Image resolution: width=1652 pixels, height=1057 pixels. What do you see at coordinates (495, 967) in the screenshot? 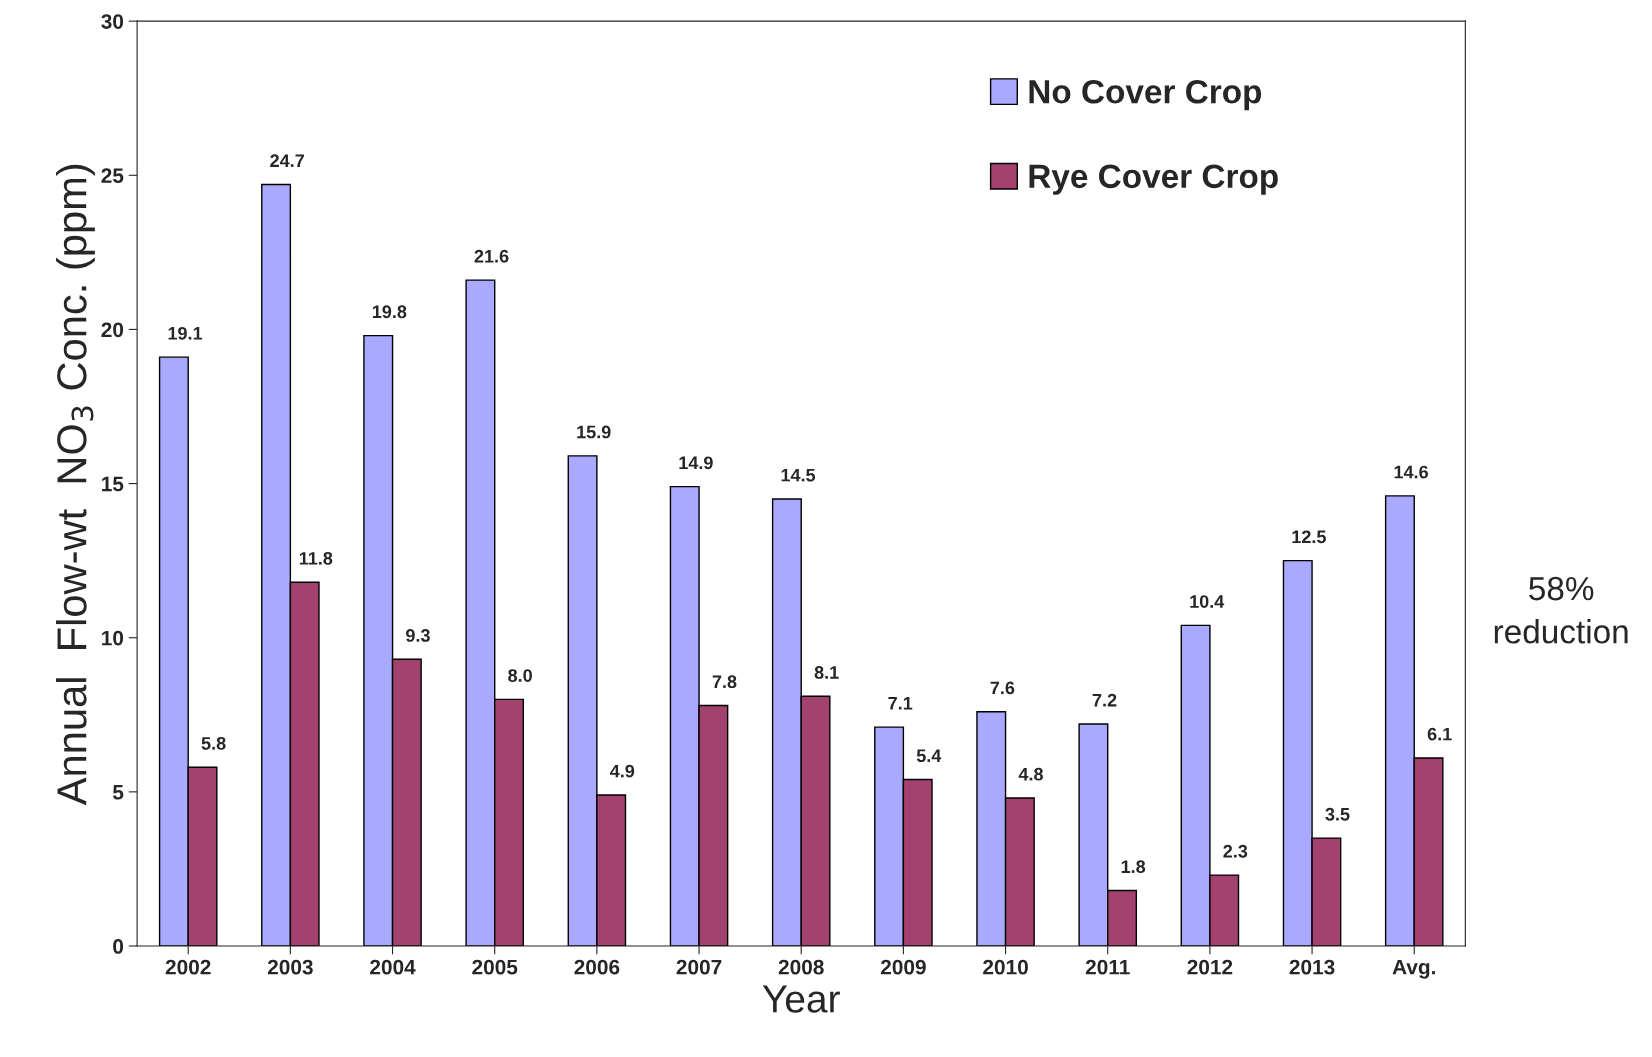
I see `x-tick-label: 2005` at bounding box center [495, 967].